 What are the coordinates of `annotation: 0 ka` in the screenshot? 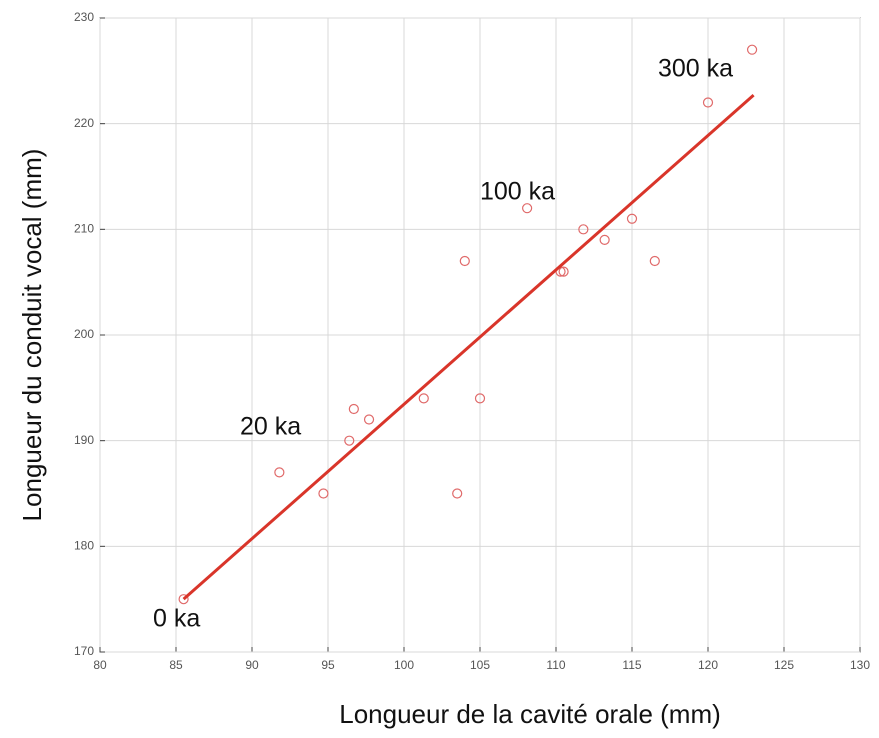 It's located at (176, 619).